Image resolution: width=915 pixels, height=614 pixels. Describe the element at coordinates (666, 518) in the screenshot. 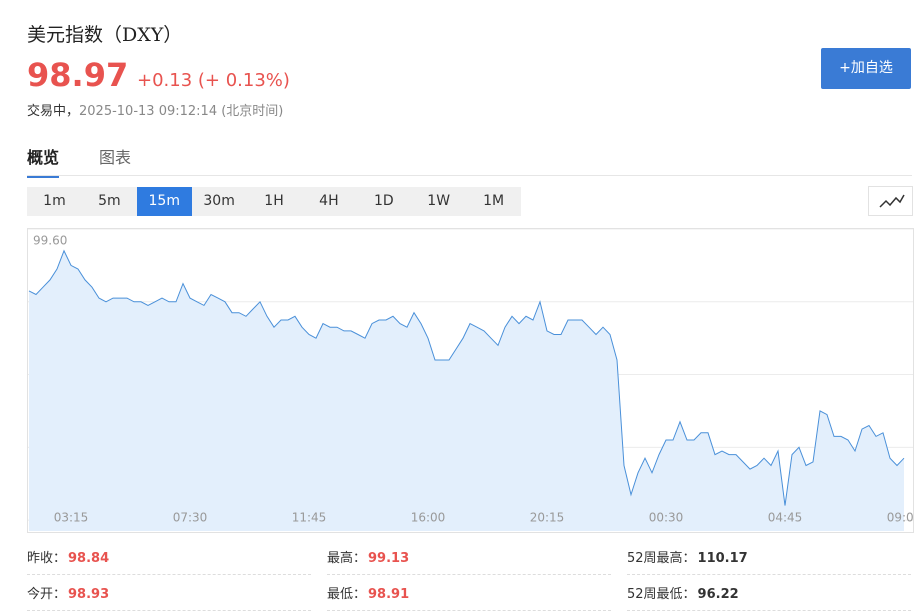

I see `x-tick-label: 00:30` at that location.